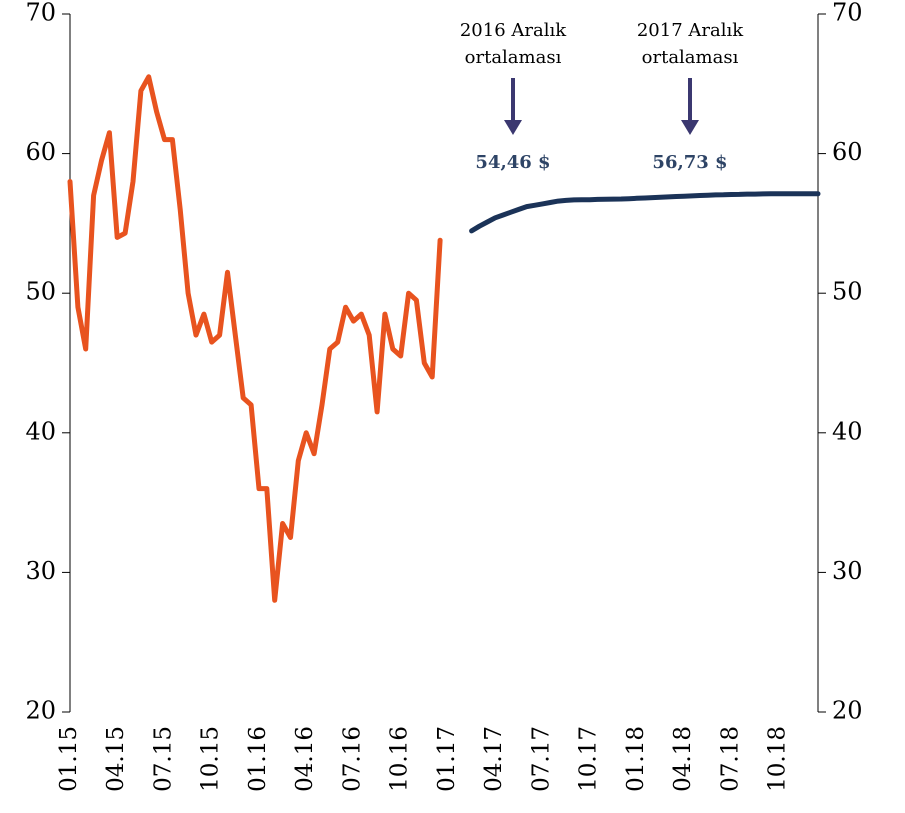  Describe the element at coordinates (40, 13) in the screenshot. I see `y-tick-label: 70` at that location.